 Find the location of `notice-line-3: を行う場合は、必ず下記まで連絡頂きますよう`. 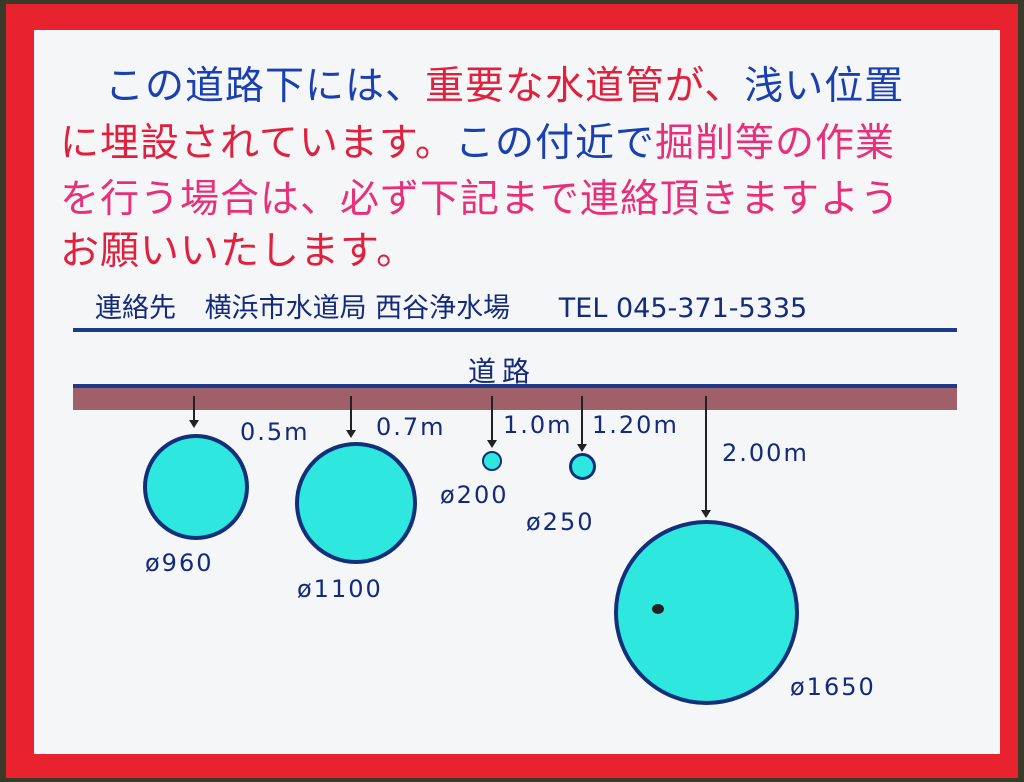

notice-line-3: を行う場合は、必ず下記まで連絡頂きますよう is located at coordinates (480, 196).